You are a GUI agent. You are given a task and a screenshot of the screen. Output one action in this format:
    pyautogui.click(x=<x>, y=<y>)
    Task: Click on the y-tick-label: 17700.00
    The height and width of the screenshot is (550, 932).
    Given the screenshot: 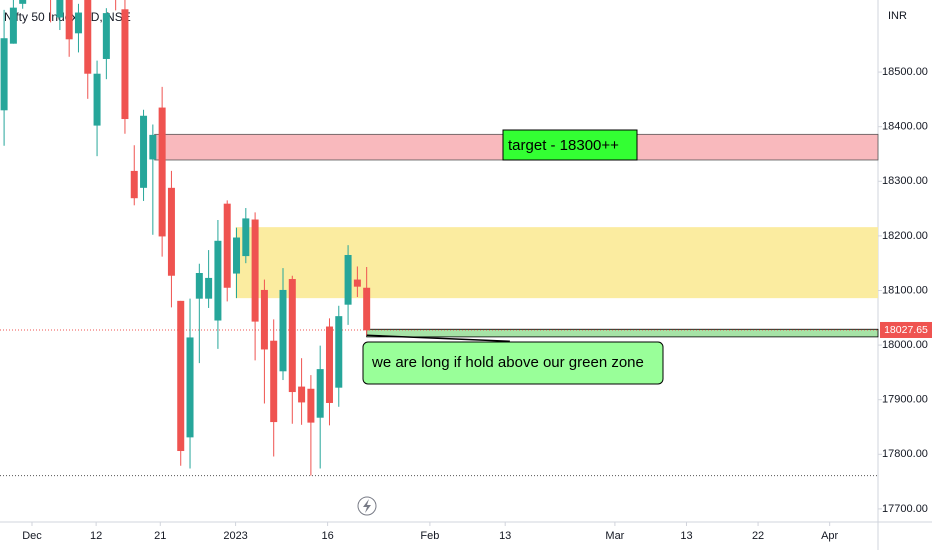 What is the action you would take?
    pyautogui.click(x=905, y=509)
    